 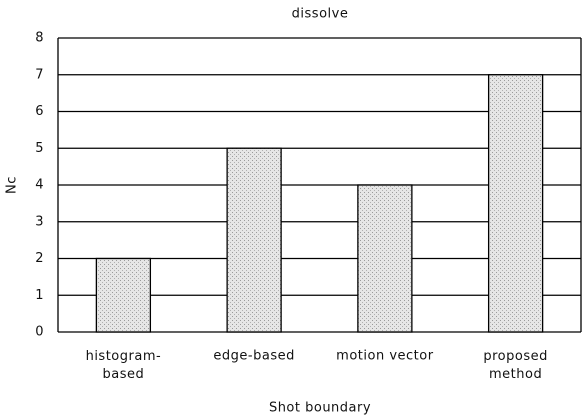 What do you see at coordinates (39, 148) in the screenshot?
I see `y-tick-label: 5` at bounding box center [39, 148].